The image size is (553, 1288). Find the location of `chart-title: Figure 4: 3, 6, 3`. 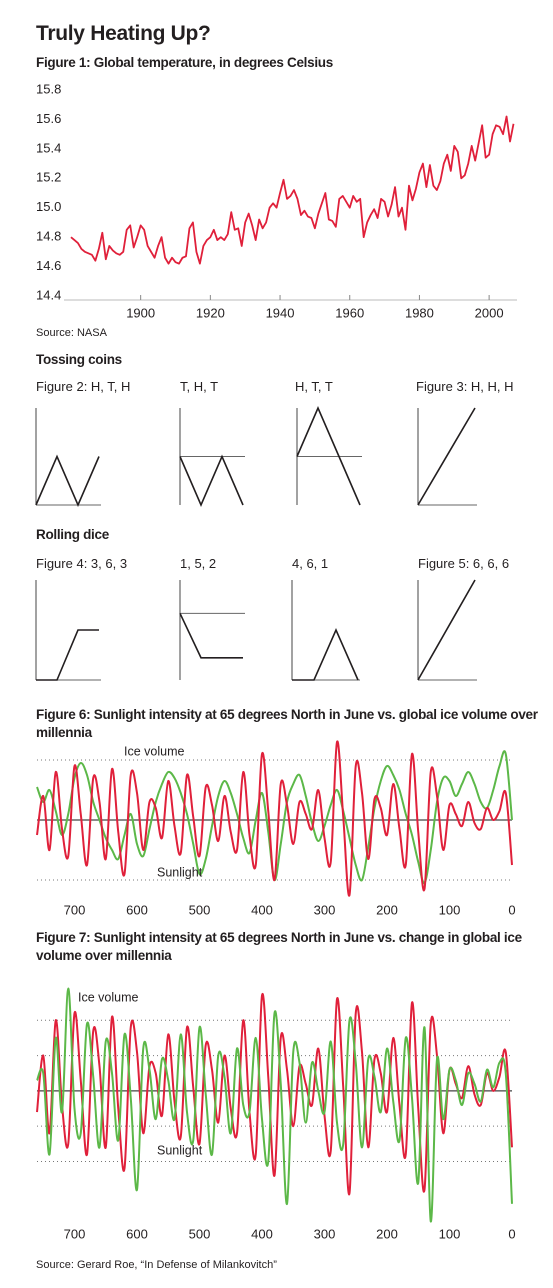

chart-title: Figure 4: 3, 6, 3 is located at coordinates (82, 563).